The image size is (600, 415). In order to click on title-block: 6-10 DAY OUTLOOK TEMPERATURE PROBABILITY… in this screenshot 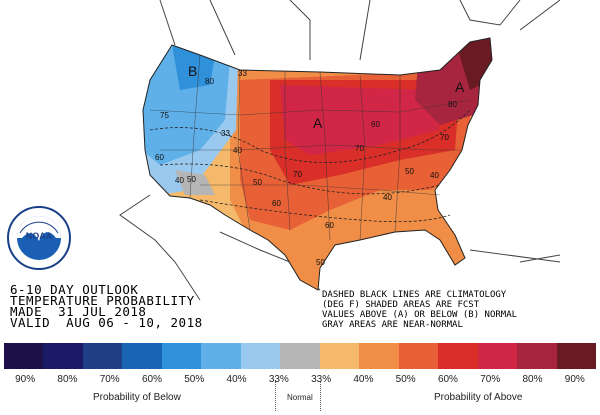, I will do `click(106, 306)`.